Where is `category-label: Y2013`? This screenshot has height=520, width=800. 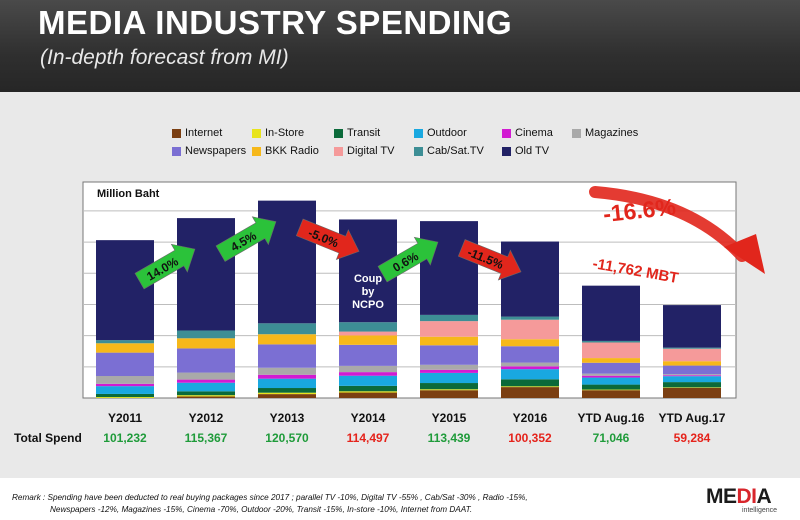
category-label: Y2013 is located at coordinates (287, 418).